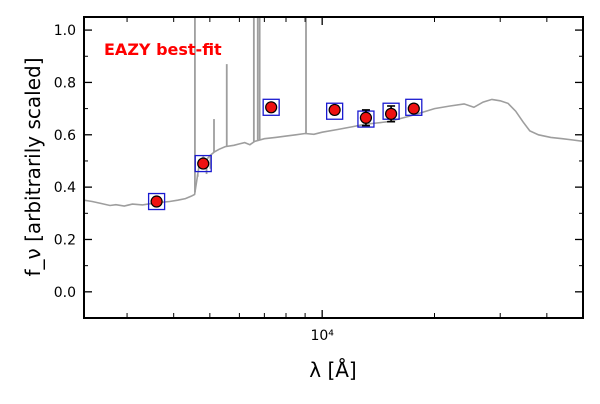 Image resolution: width=600 pixels, height=404 pixels. I want to click on x-axis-label: λ [Å], so click(332, 370).